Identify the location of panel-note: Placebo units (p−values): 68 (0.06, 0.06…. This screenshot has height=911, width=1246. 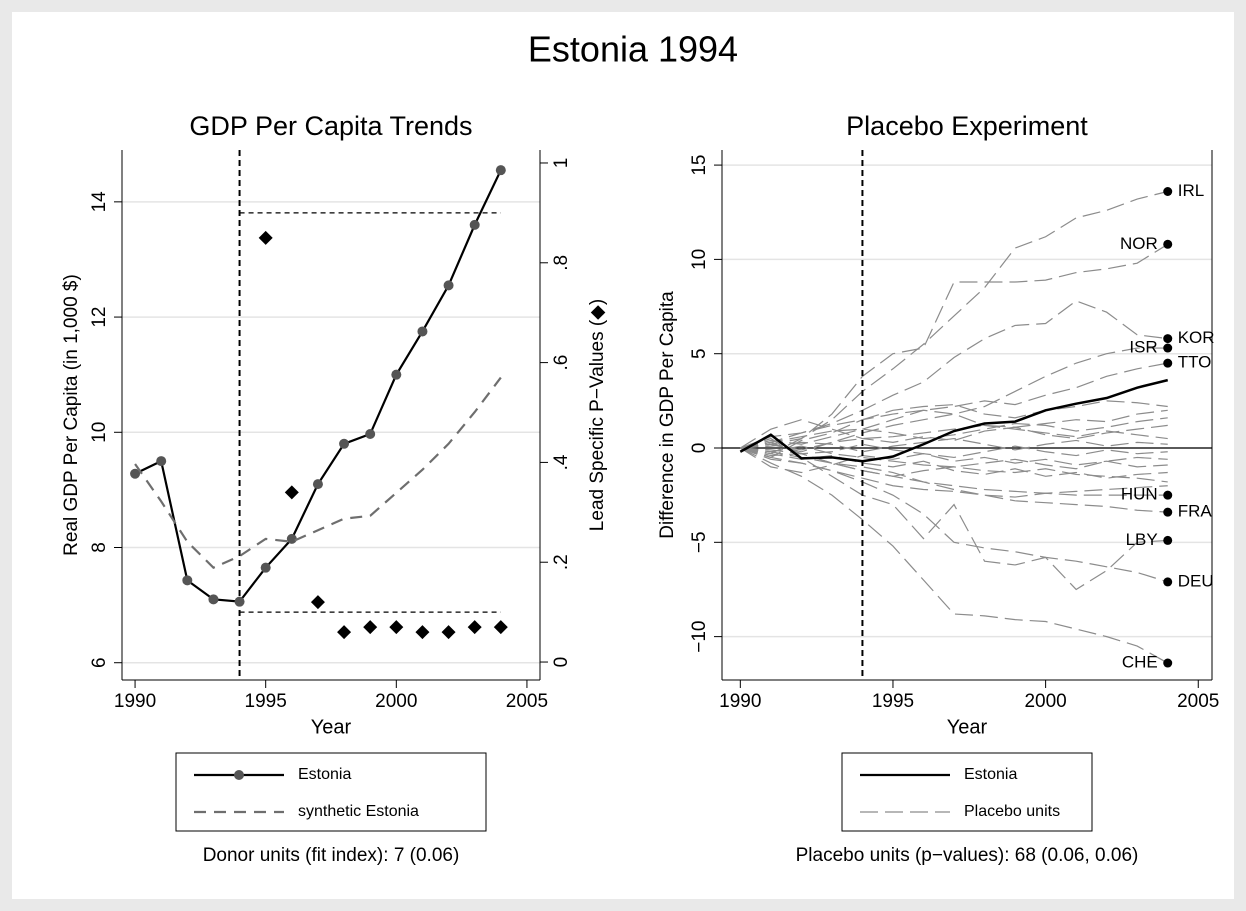
(967, 855).